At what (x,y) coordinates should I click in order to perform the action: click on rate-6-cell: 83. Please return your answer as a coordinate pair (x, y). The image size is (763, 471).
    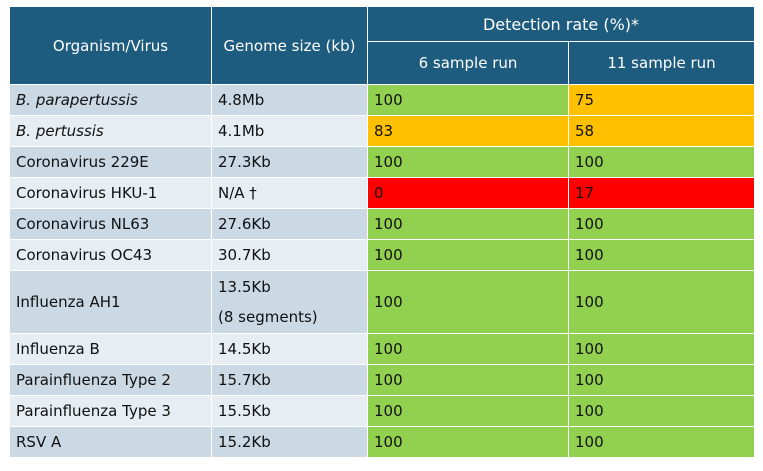
    Looking at the image, I should click on (468, 131).